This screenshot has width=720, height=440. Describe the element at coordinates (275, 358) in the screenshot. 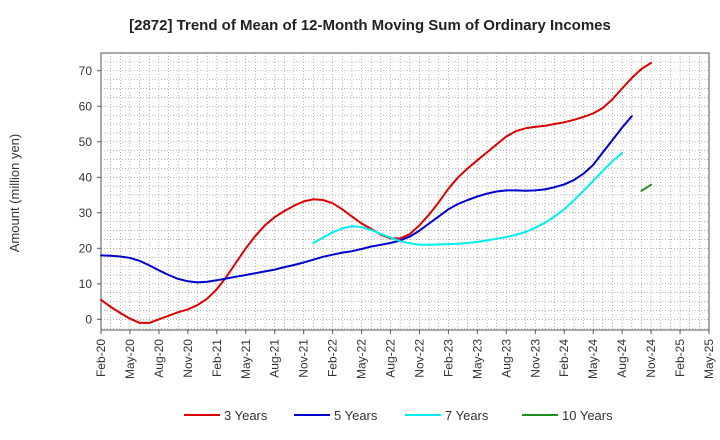

I see `x-tick-label: Aug-21` at that location.